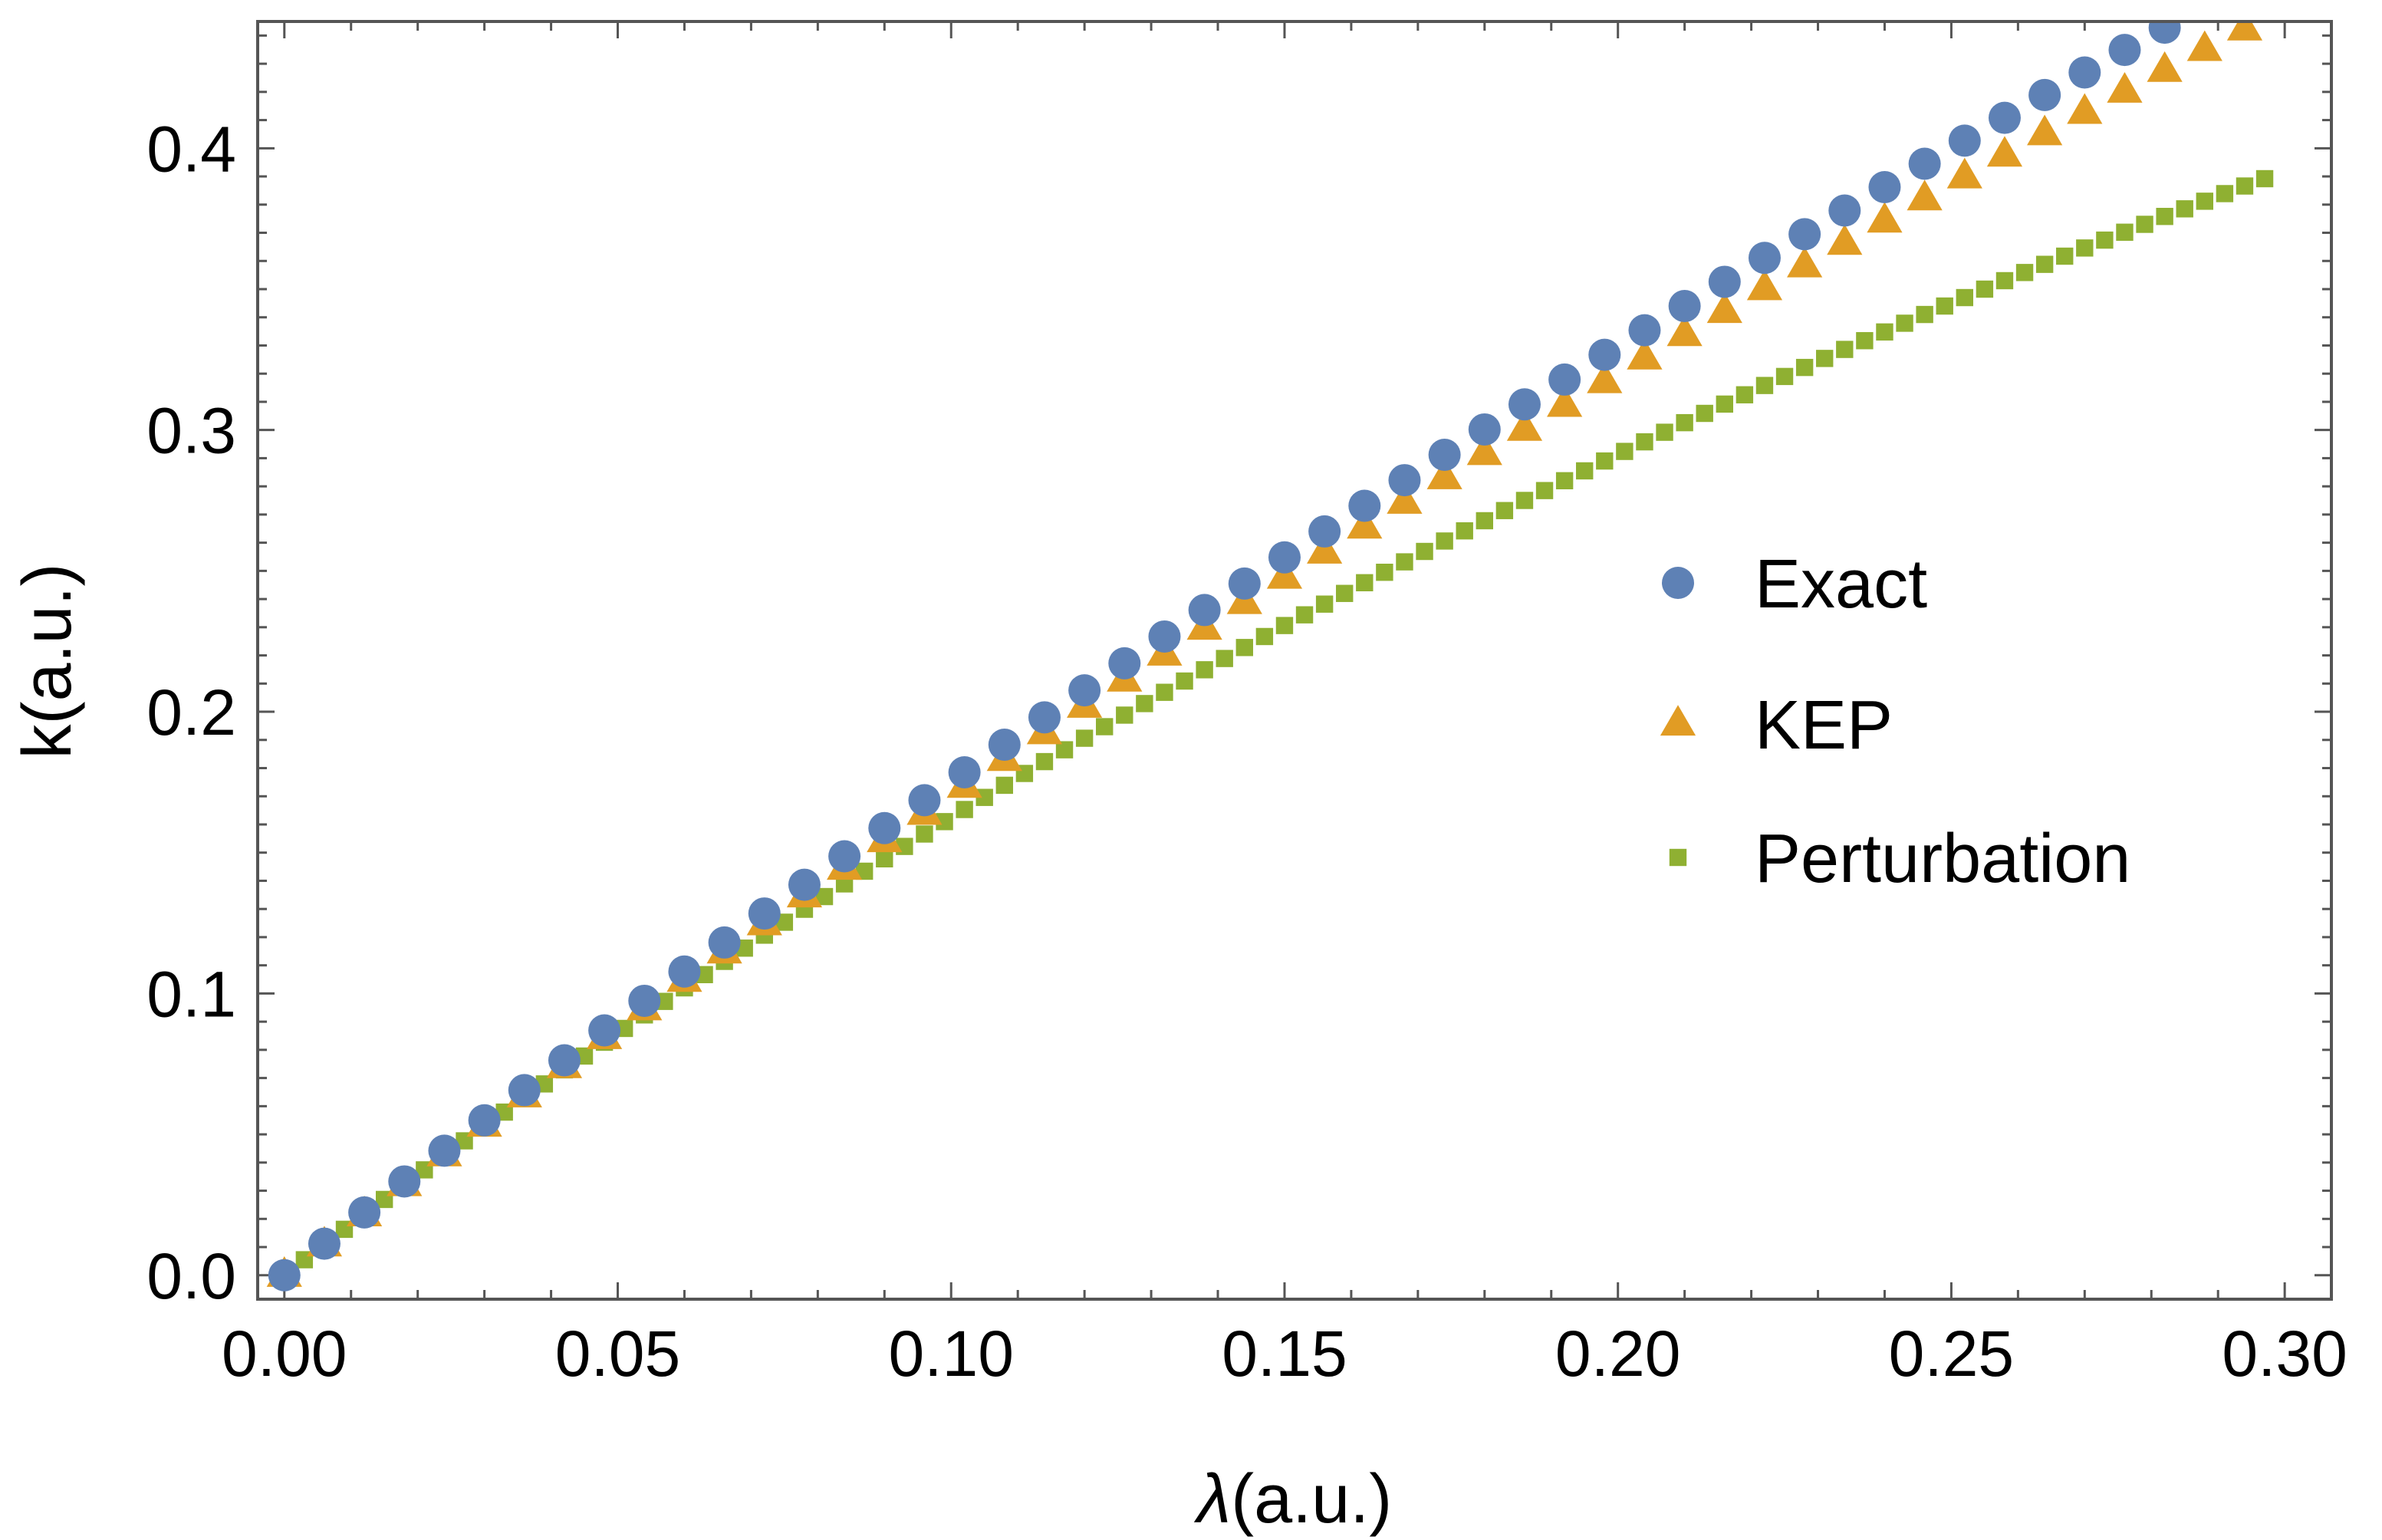  What do you see at coordinates (1678, 583) in the screenshot?
I see `legend-marker-exact` at bounding box center [1678, 583].